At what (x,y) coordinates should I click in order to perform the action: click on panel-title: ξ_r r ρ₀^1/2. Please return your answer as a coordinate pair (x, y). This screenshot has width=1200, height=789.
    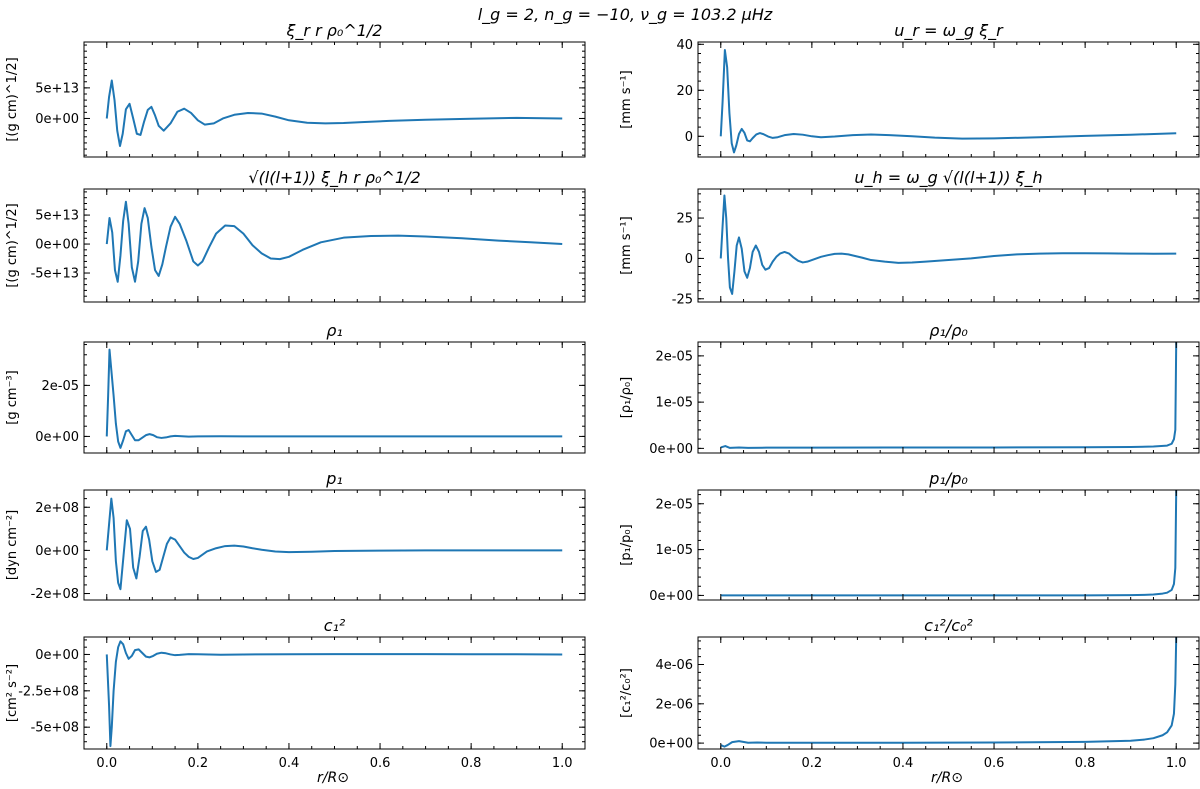
    Looking at the image, I should click on (334, 31).